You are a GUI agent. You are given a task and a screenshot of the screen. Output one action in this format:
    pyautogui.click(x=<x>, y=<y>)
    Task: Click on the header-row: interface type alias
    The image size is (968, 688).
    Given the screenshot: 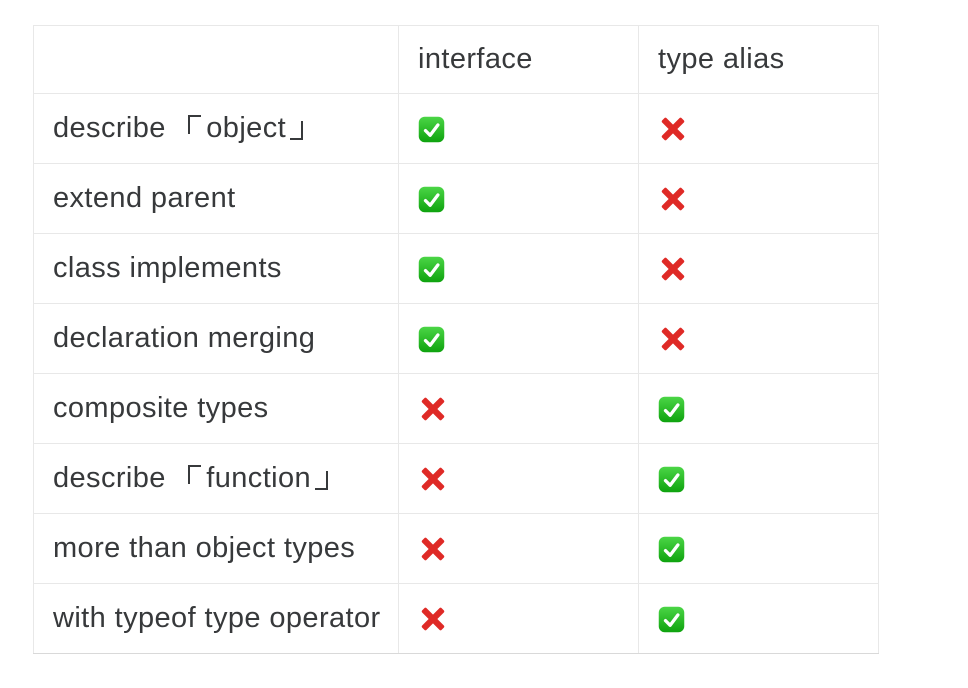 What is the action you would take?
    pyautogui.click(x=456, y=59)
    